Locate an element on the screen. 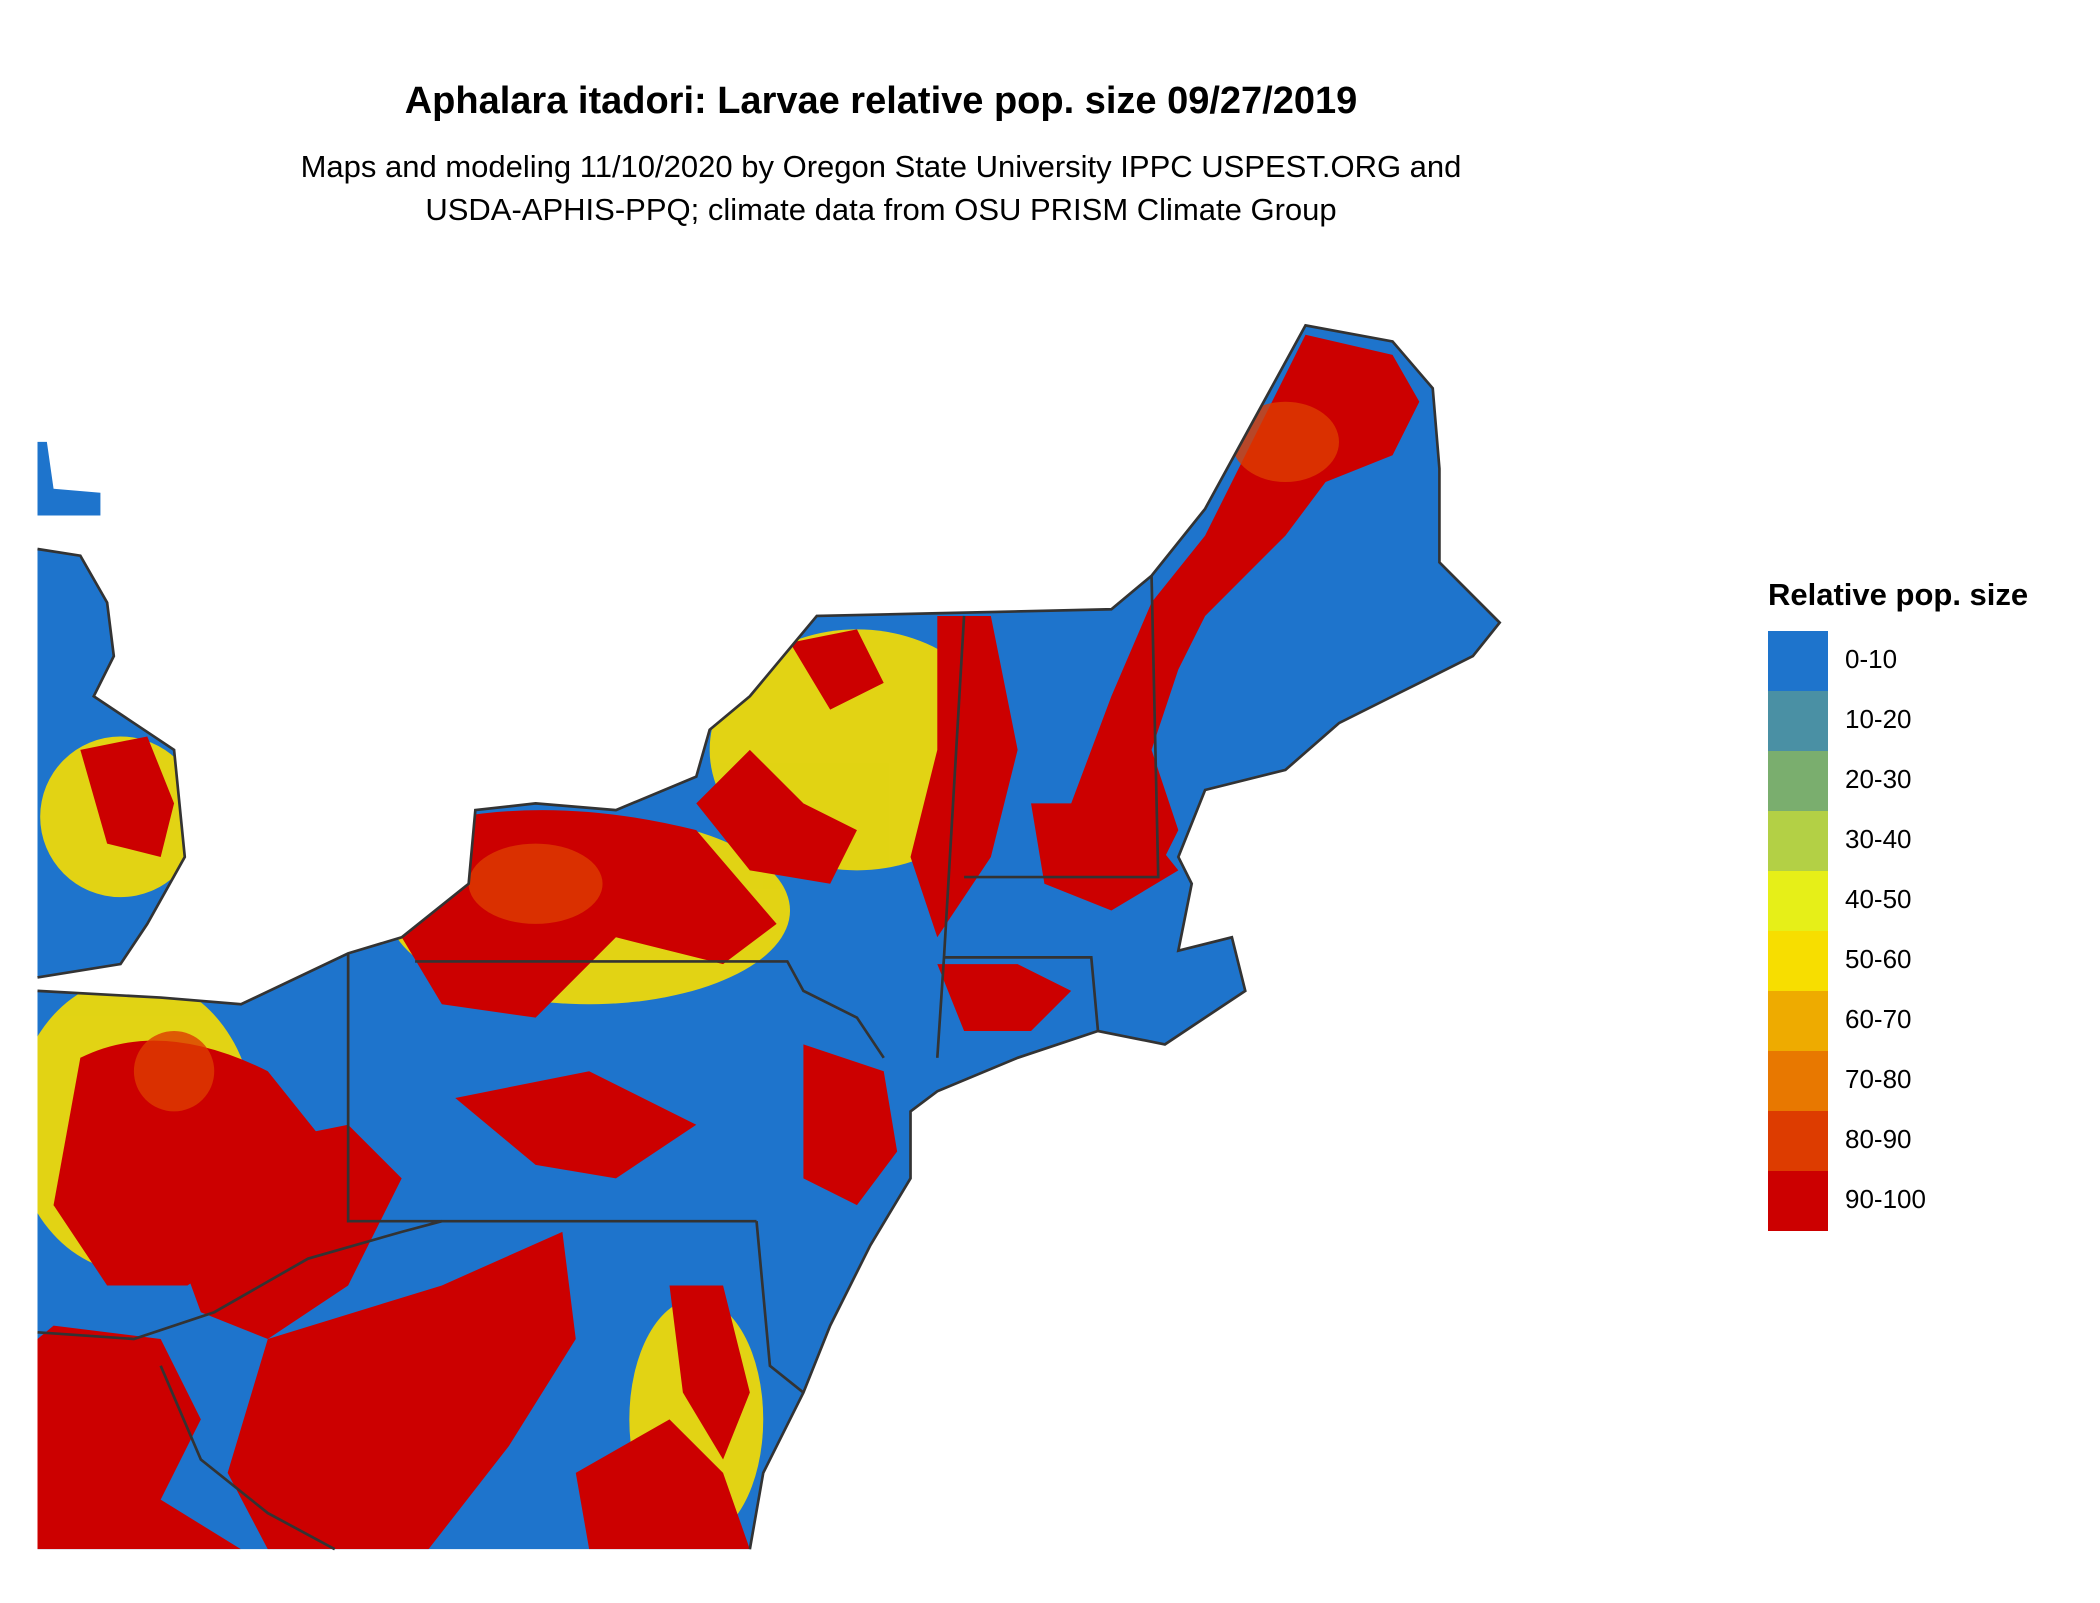  legend-label: 30-40 is located at coordinates (1878, 839).